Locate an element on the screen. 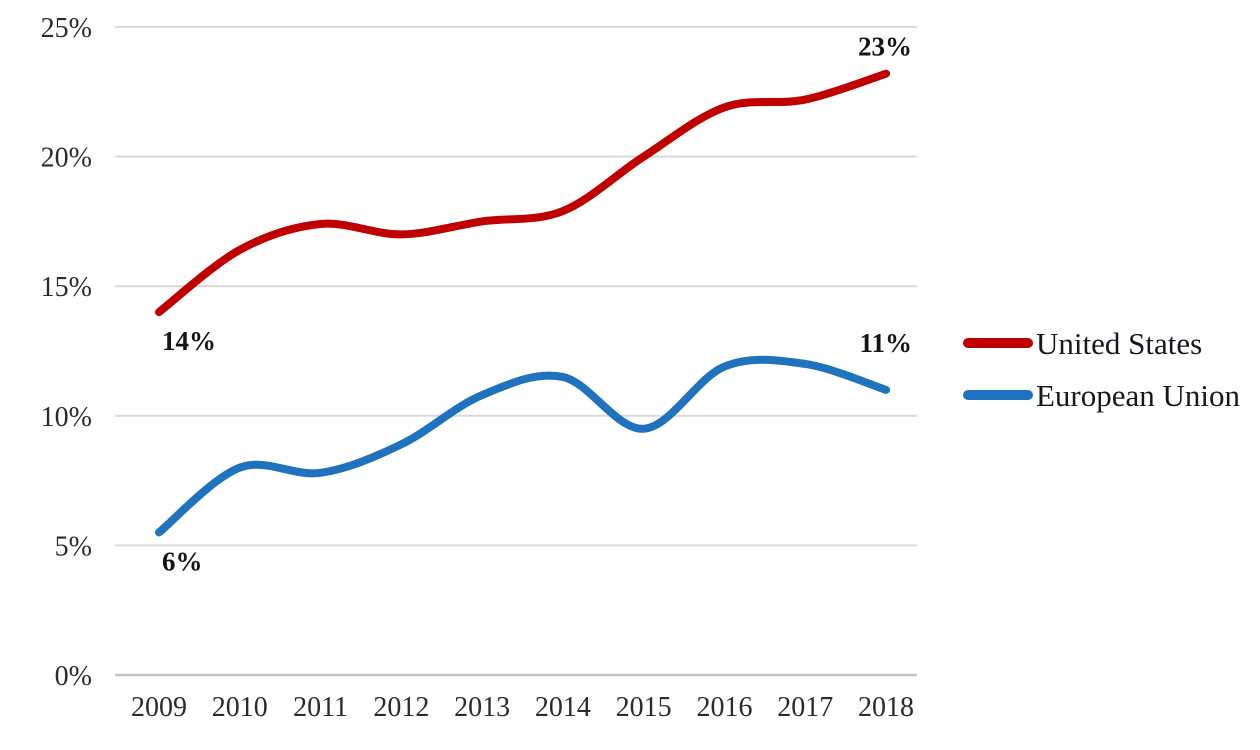  x-axis-tick-label: 2014 is located at coordinates (563, 707).